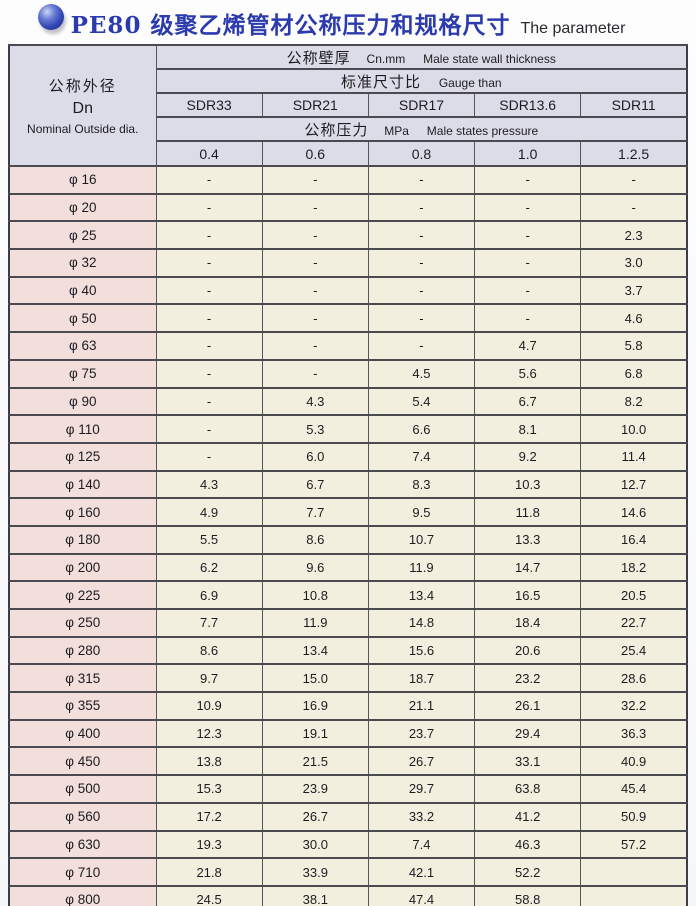 This screenshot has width=696, height=906. What do you see at coordinates (82, 816) in the screenshot?
I see `row-label: φ 560` at bounding box center [82, 816].